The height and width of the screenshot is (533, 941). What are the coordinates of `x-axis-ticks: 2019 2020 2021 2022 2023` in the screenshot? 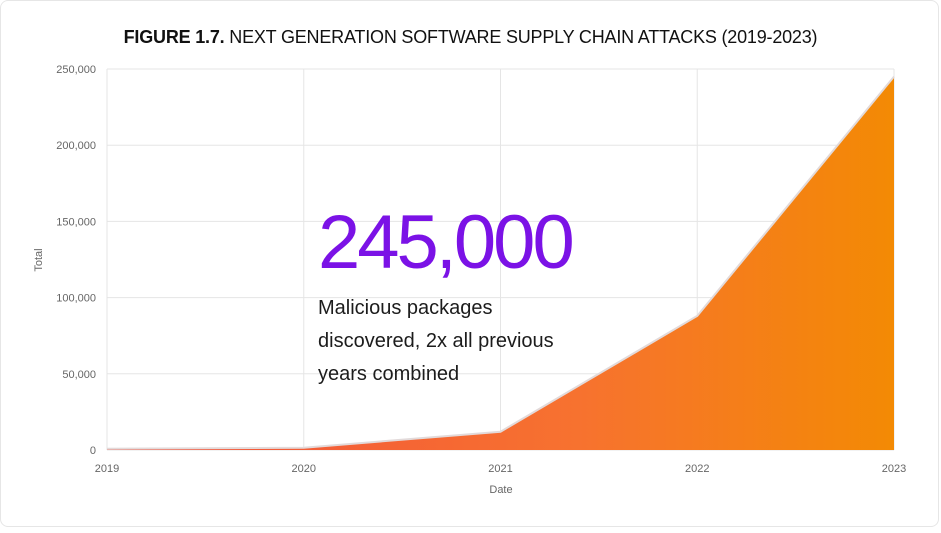 It's located at (500, 469).